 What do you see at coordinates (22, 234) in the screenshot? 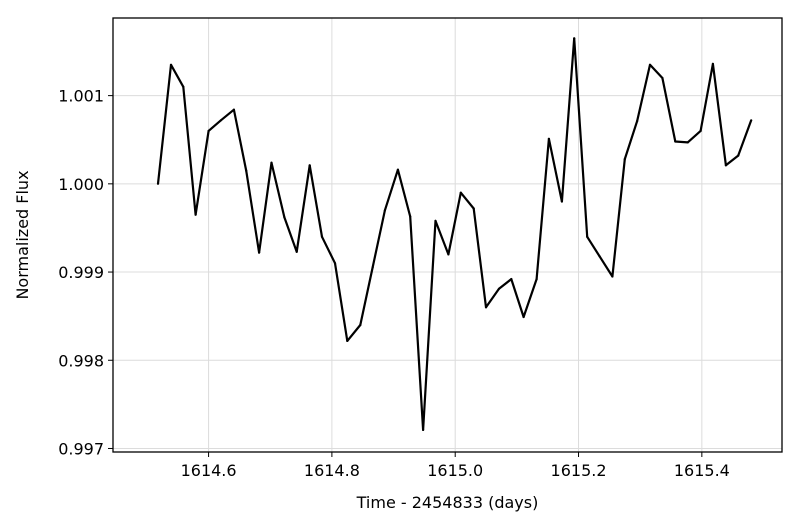
I see `y-axis-label: Normalized Flux` at bounding box center [22, 234].